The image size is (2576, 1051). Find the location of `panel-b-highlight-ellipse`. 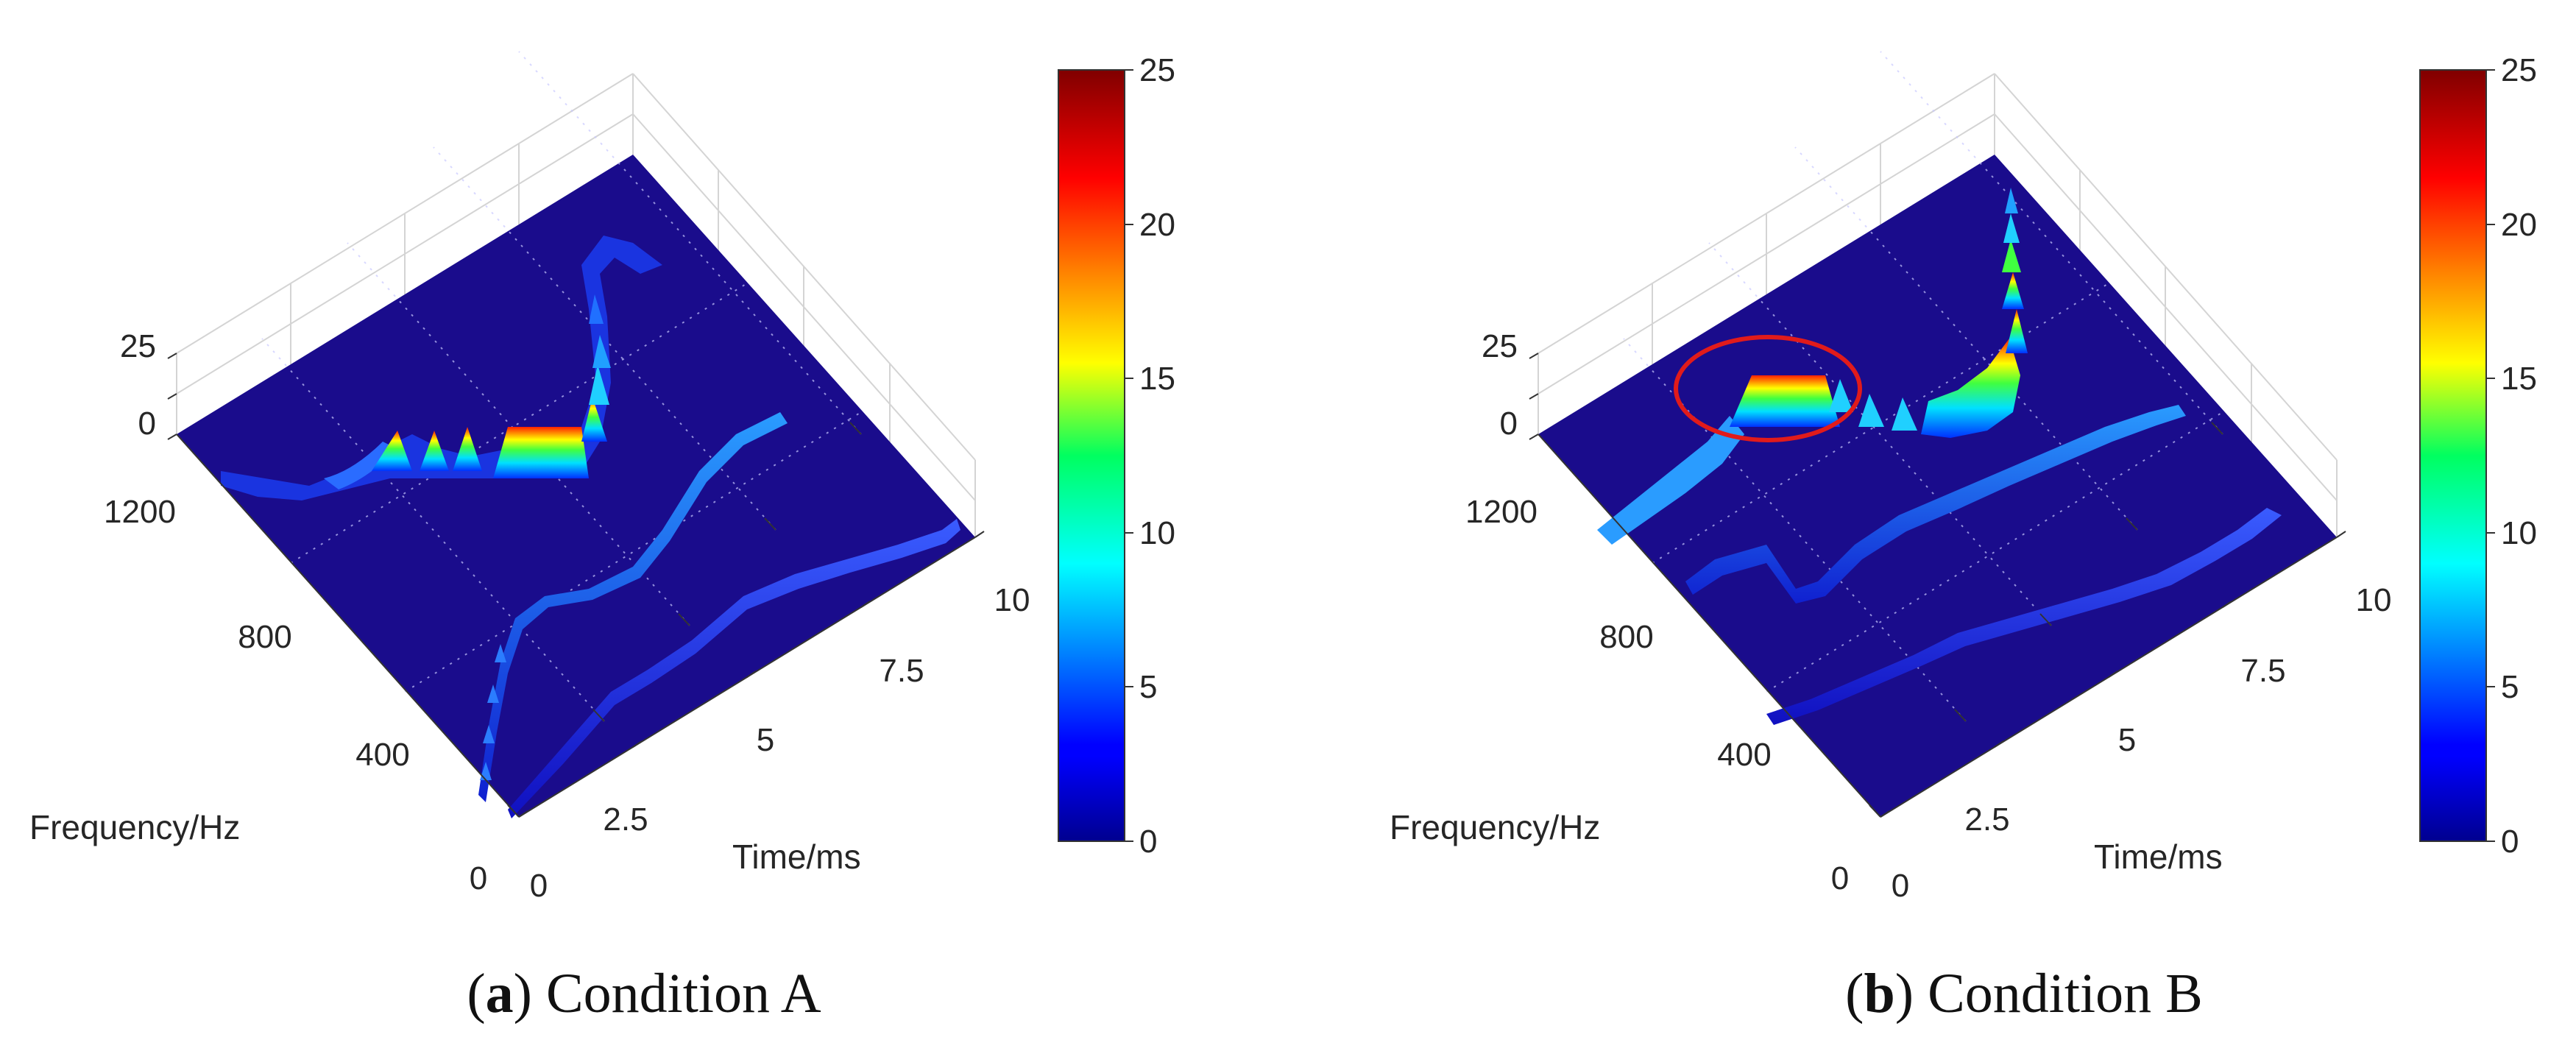

panel-b-highlight-ellipse is located at coordinates (1768, 389).